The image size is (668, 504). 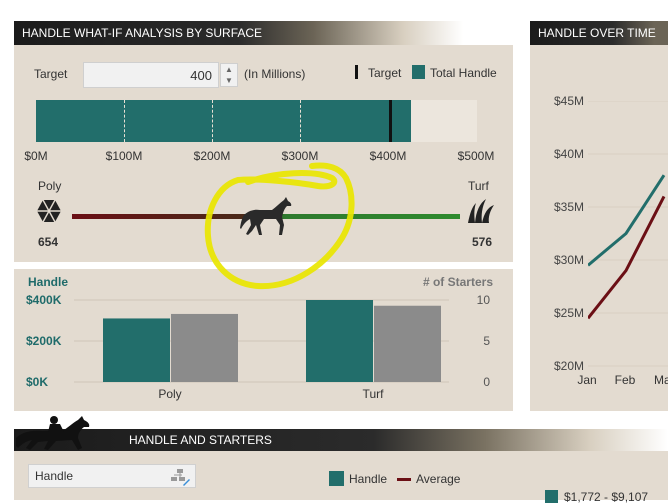 What do you see at coordinates (51, 74) in the screenshot?
I see `target-label: Target` at bounding box center [51, 74].